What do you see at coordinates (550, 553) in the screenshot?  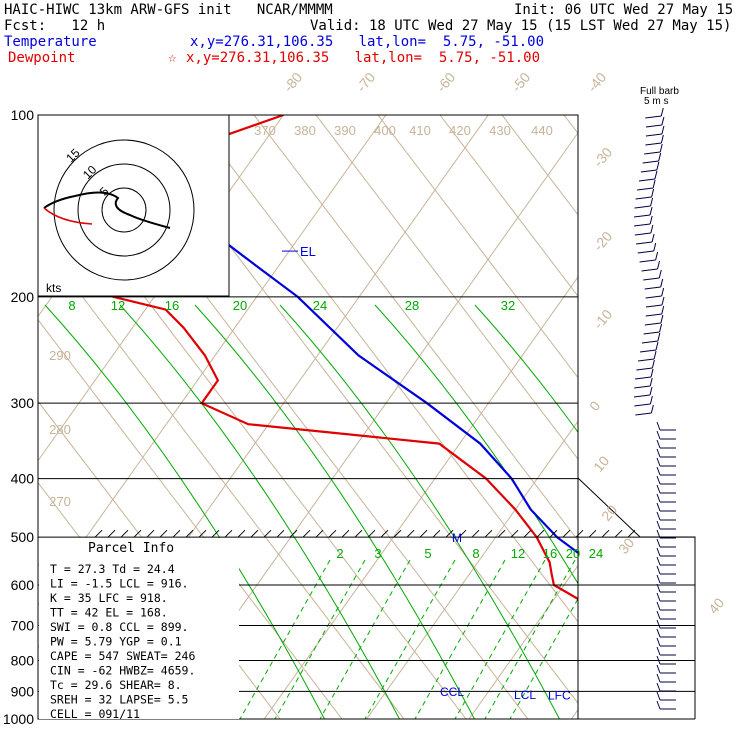 I see `mixing-ratio-label: 16` at bounding box center [550, 553].